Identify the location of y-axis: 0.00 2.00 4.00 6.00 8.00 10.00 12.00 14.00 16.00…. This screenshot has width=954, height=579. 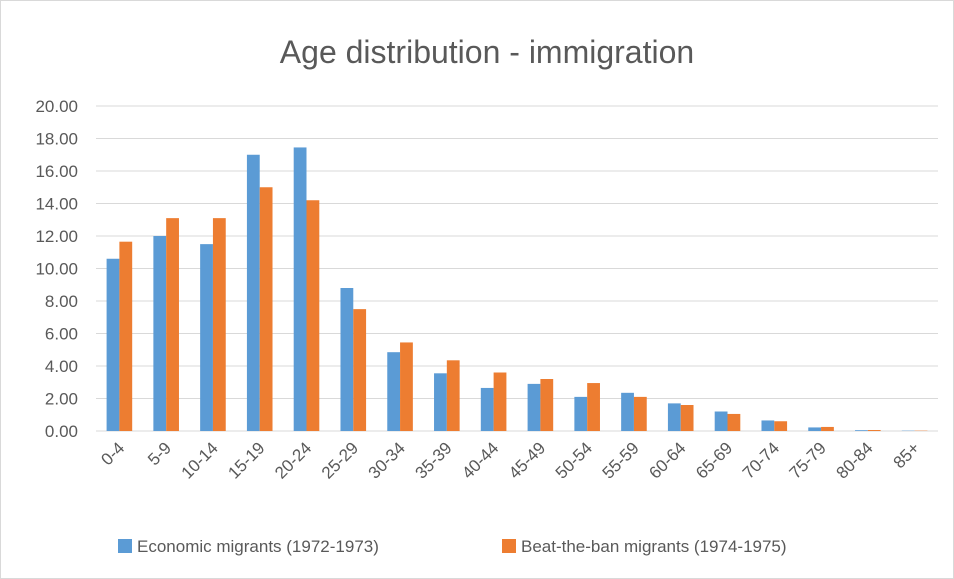
(56, 269).